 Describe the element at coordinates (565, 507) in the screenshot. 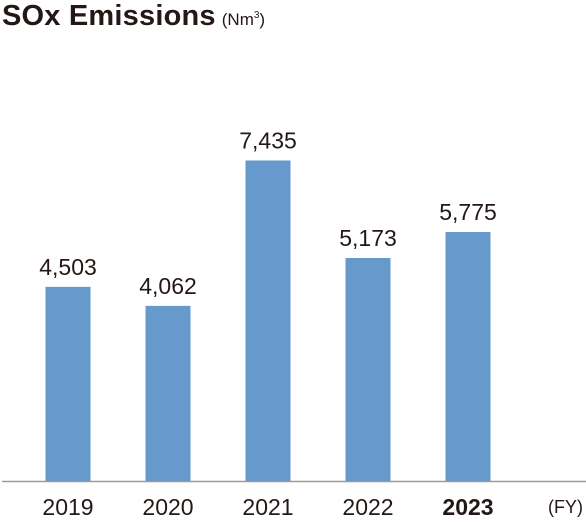

I see `x-axis-label: (FY)` at that location.